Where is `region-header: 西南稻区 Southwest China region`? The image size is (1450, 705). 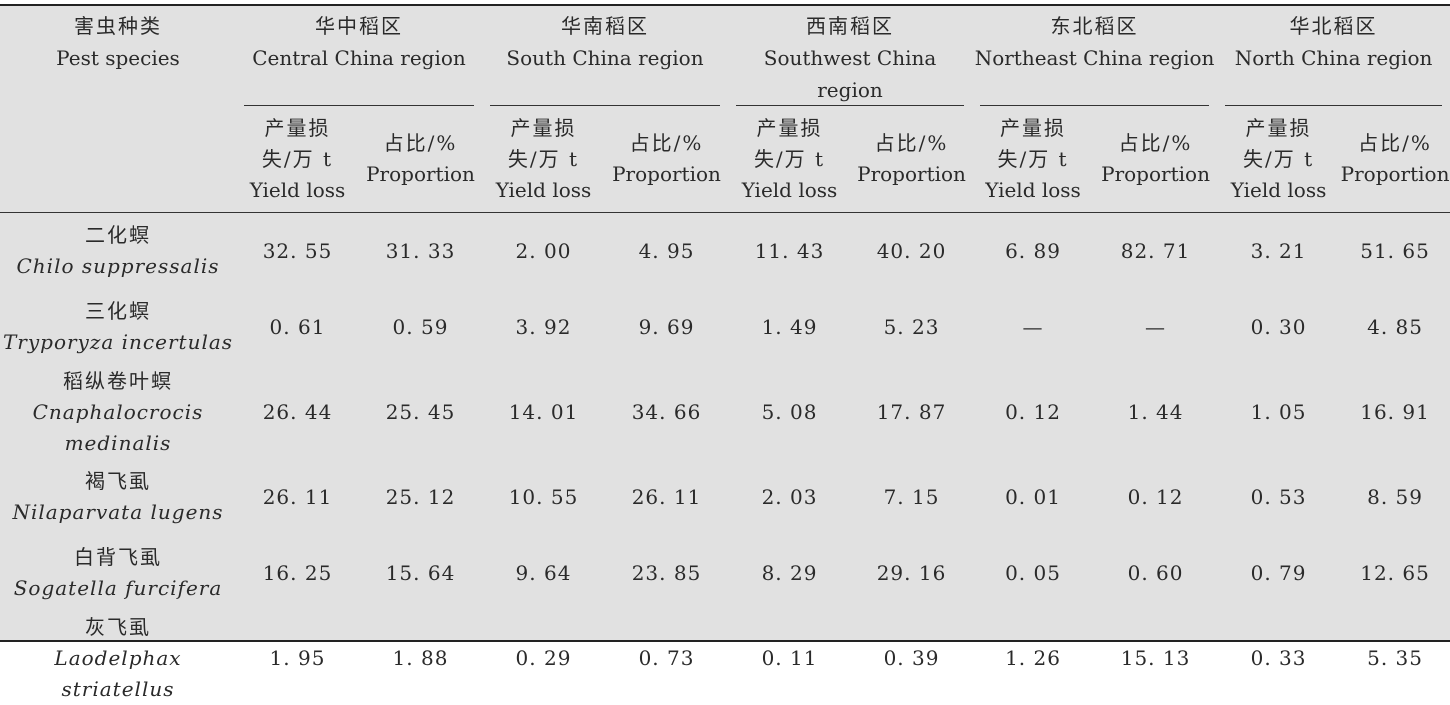 region-header: 西南稻区 Southwest China region is located at coordinates (850, 56).